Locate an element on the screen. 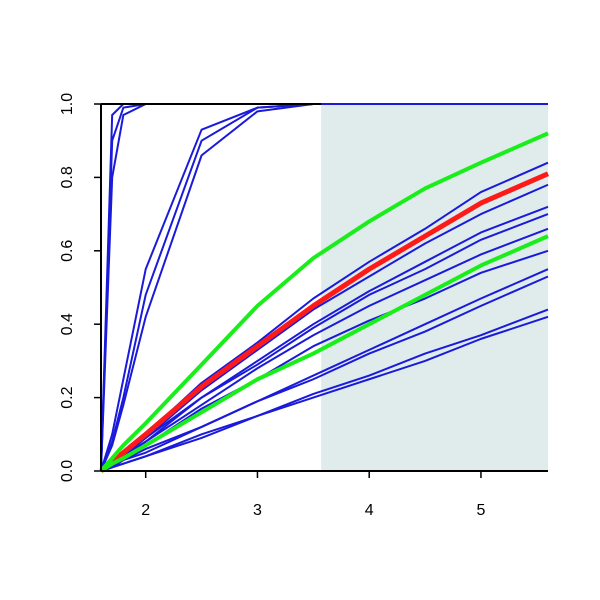 The height and width of the screenshot is (600, 600). x-tick-label: 5 is located at coordinates (480, 510).